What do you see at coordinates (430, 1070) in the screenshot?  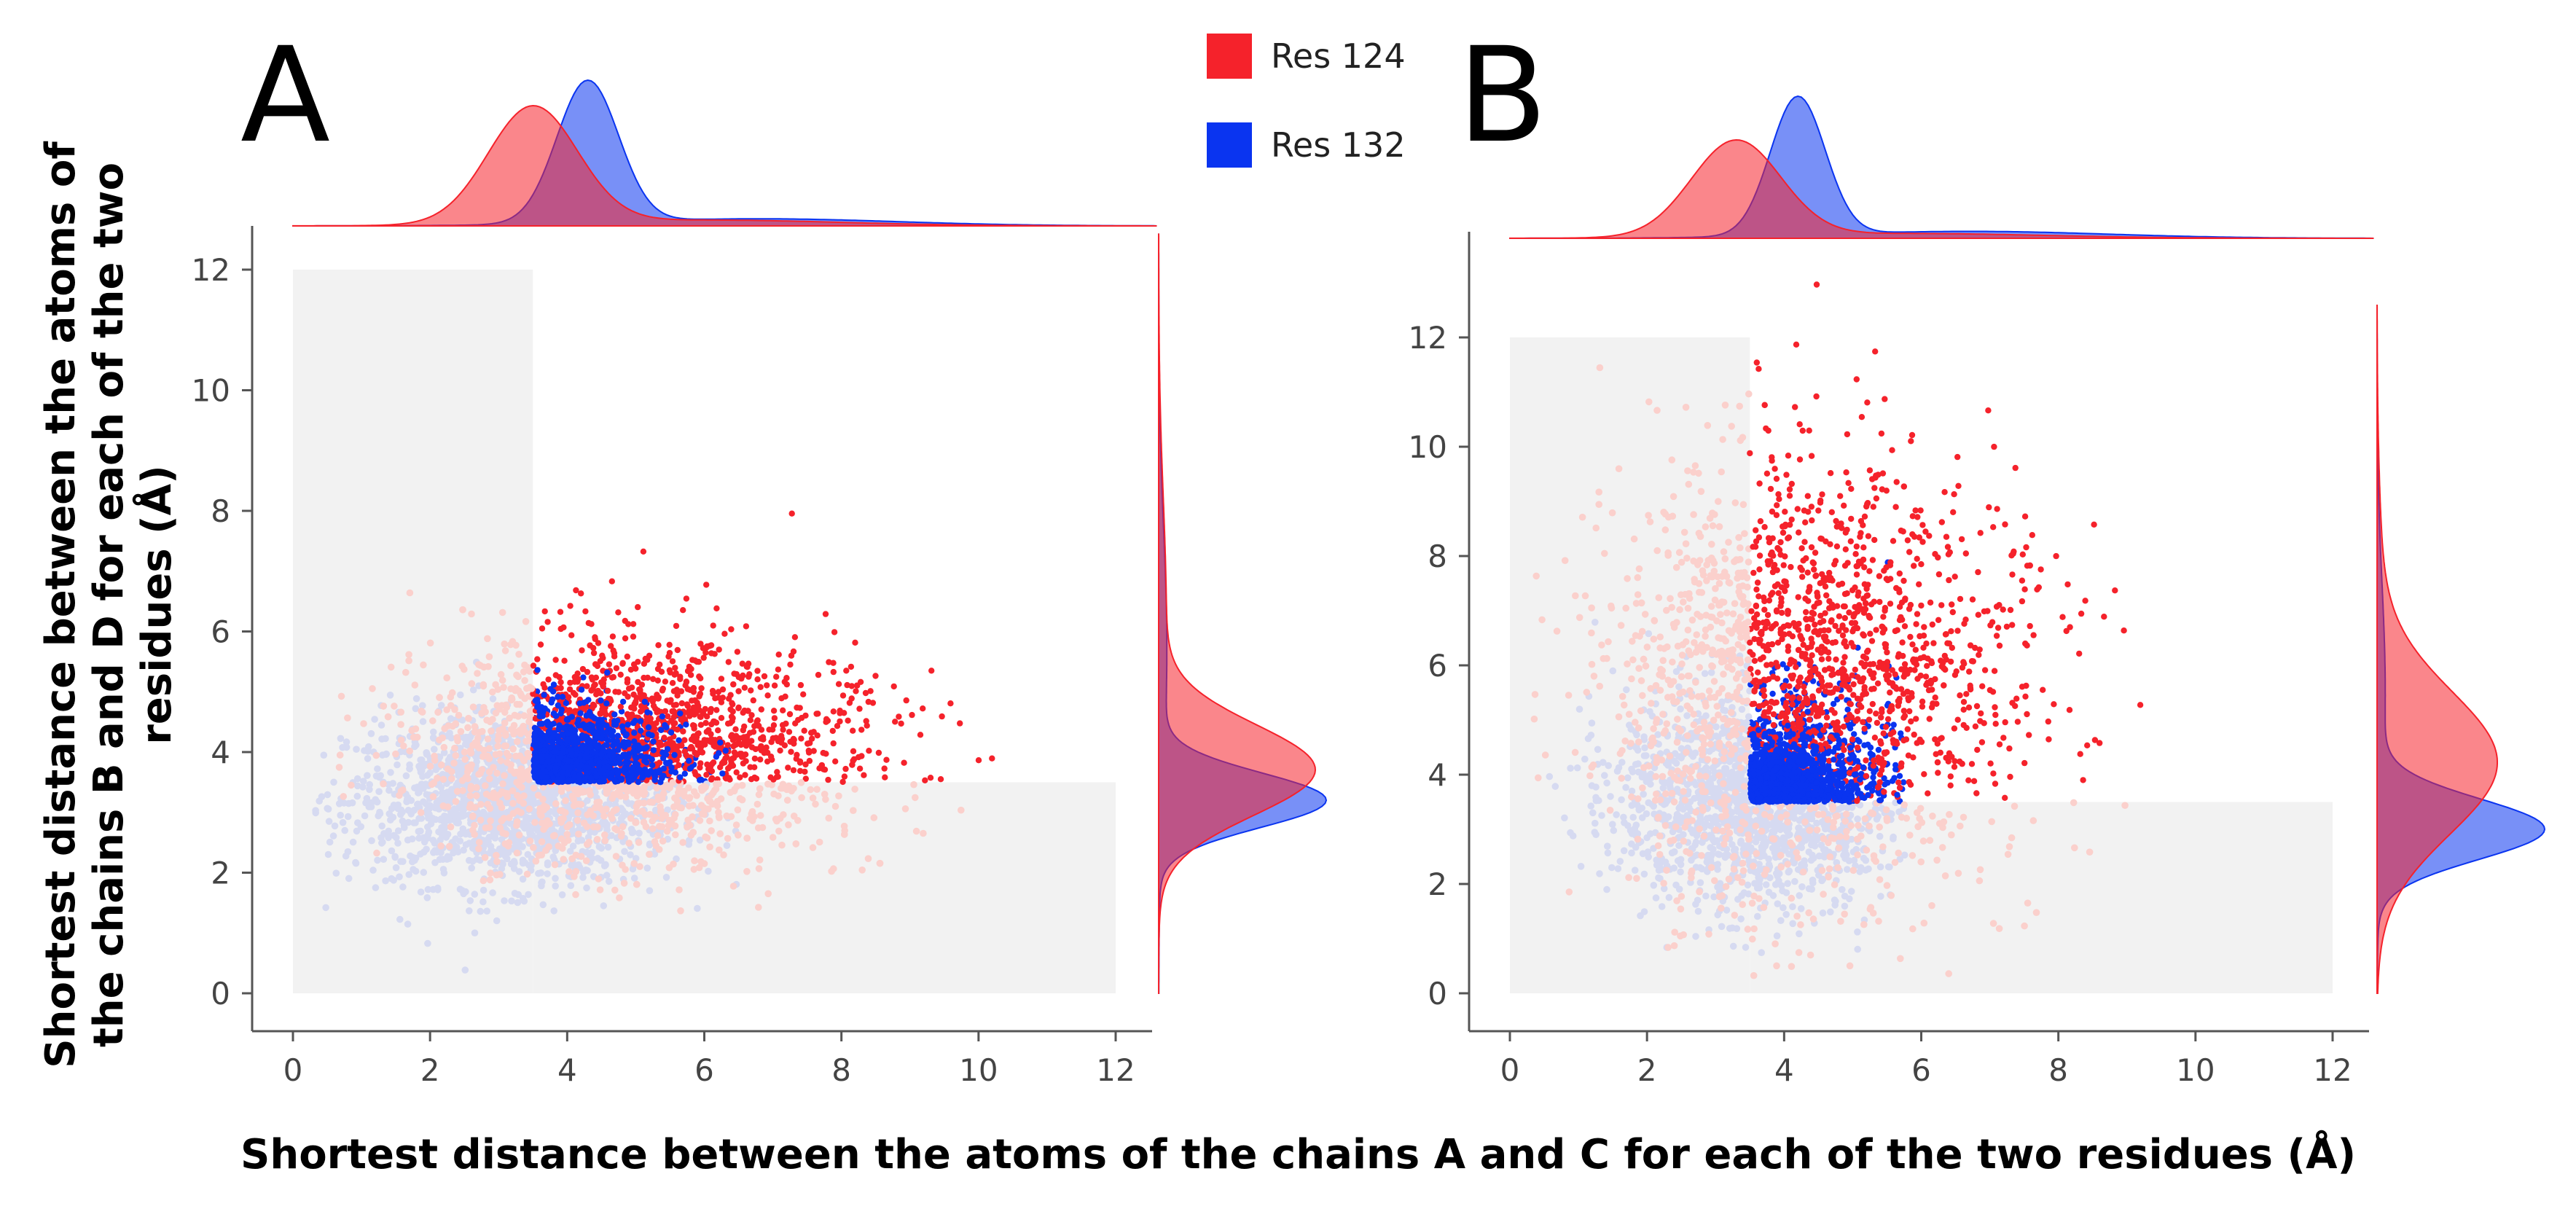 I see `x-tick-label: 2` at bounding box center [430, 1070].